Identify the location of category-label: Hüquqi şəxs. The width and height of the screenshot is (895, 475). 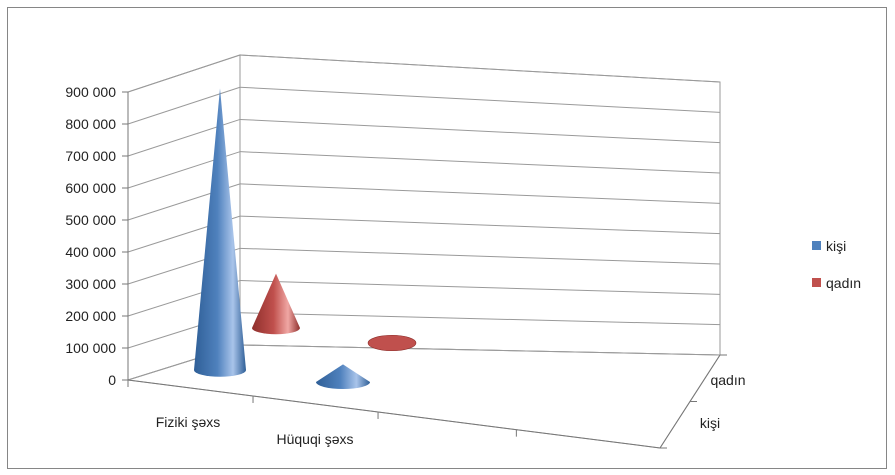
(314, 439).